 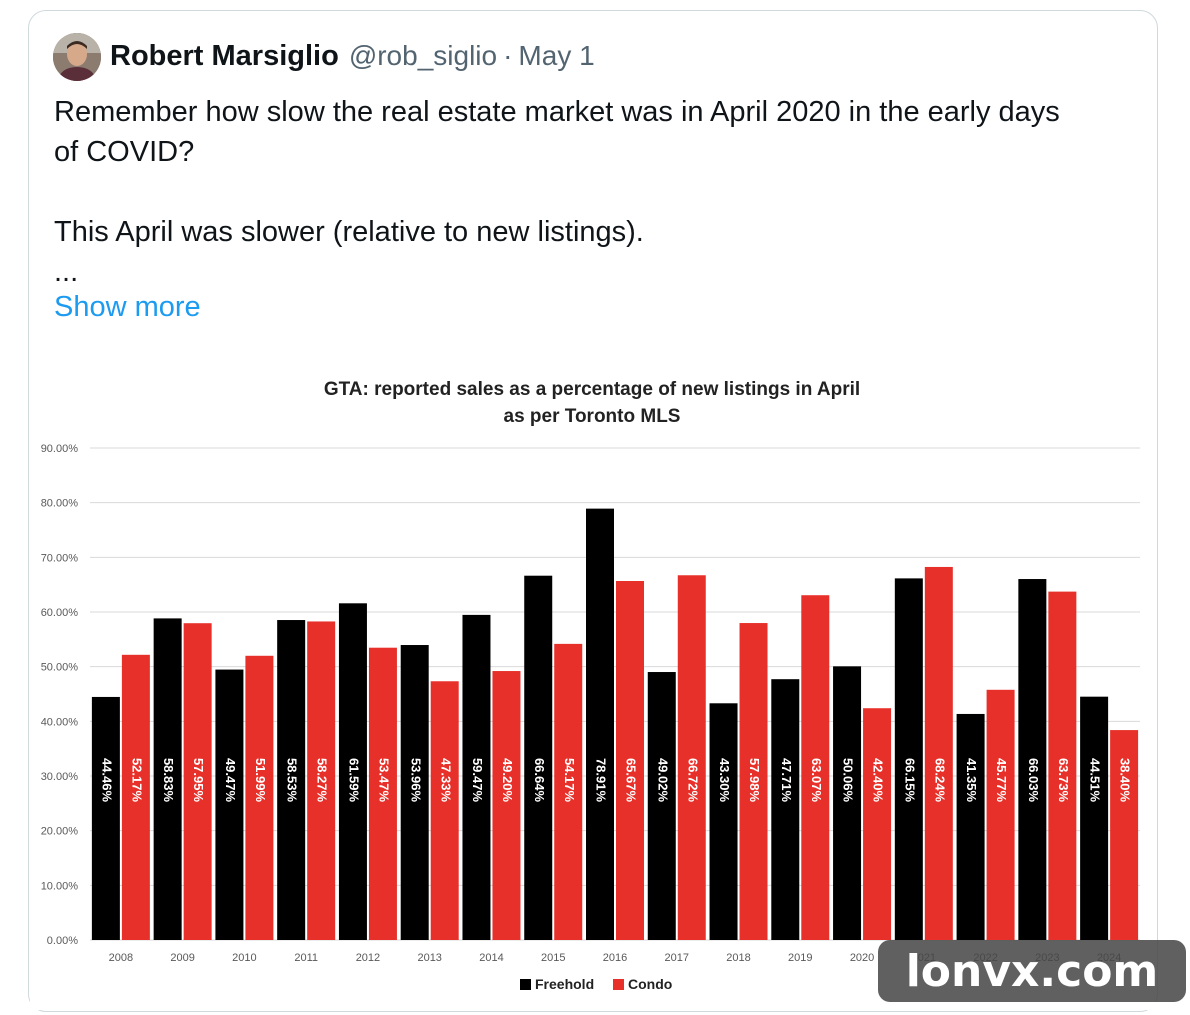 What do you see at coordinates (60, 777) in the screenshot?
I see `y-tick-label: 30.00%` at bounding box center [60, 777].